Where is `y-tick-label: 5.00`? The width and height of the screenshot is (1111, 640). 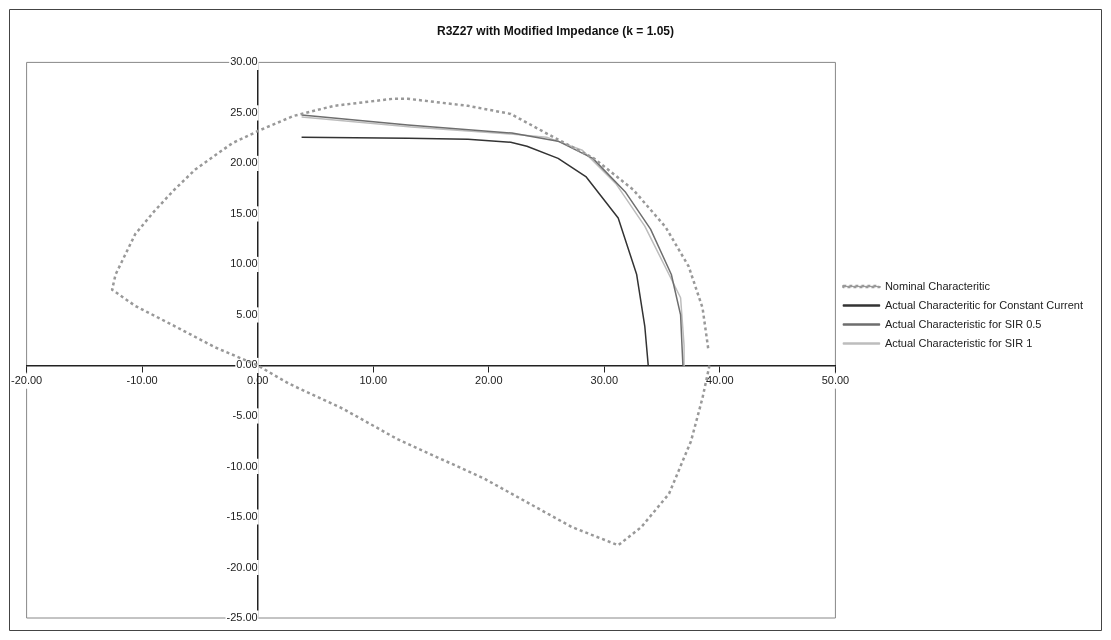 y-tick-label: 5.00 is located at coordinates (247, 313).